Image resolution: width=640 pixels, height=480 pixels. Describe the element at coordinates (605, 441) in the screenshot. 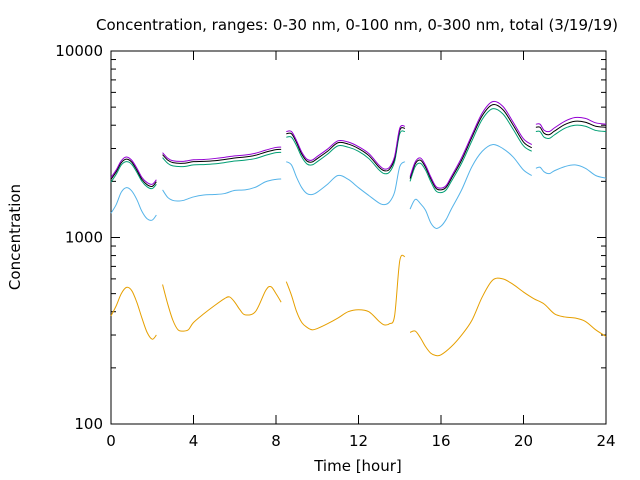

I see `x-tick-label: 24` at that location.